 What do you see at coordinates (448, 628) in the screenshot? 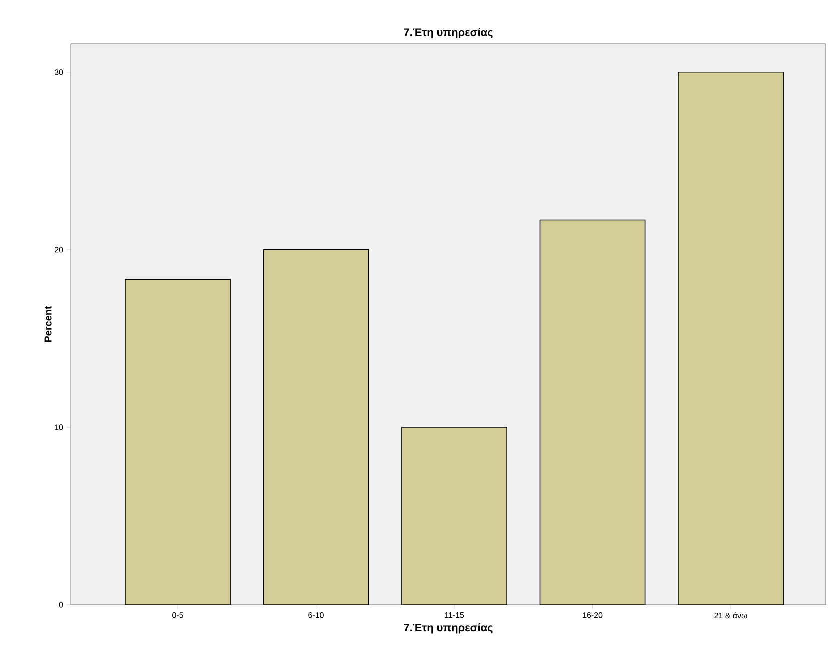
I see `x-axis-title: 7.Έτη υπηρεσίας` at bounding box center [448, 628].